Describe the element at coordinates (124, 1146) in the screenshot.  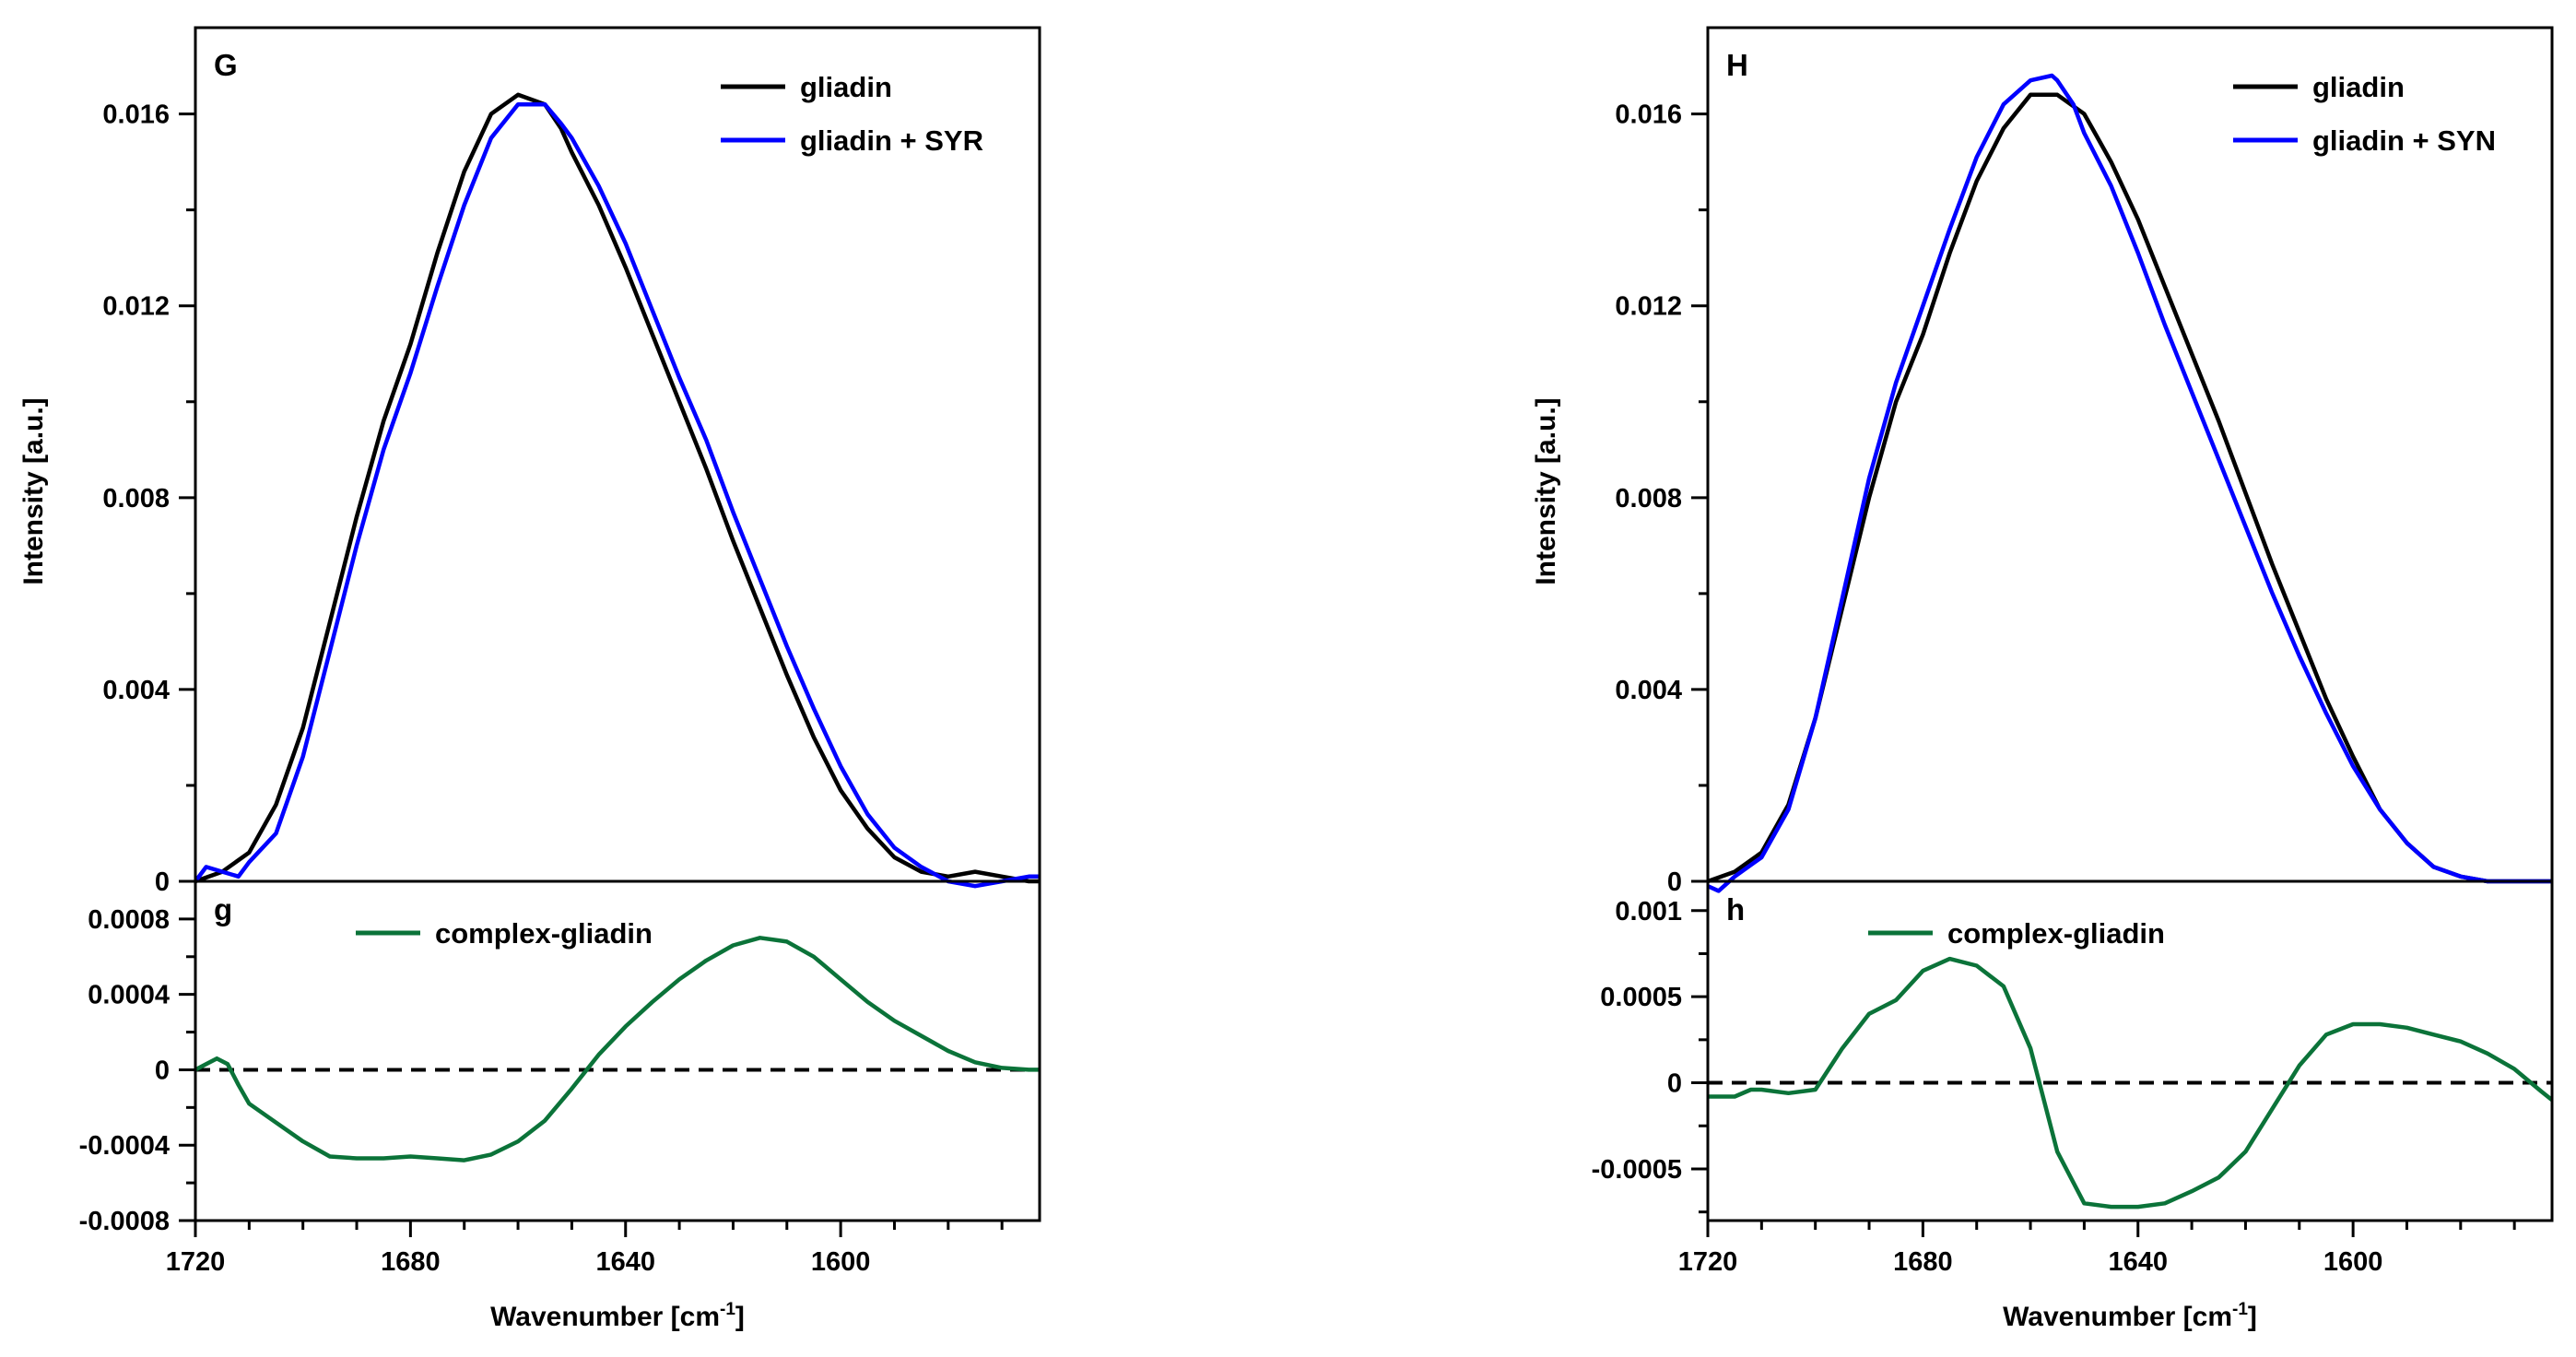
I see `bottom-y-tick-label: -0.0004` at that location.